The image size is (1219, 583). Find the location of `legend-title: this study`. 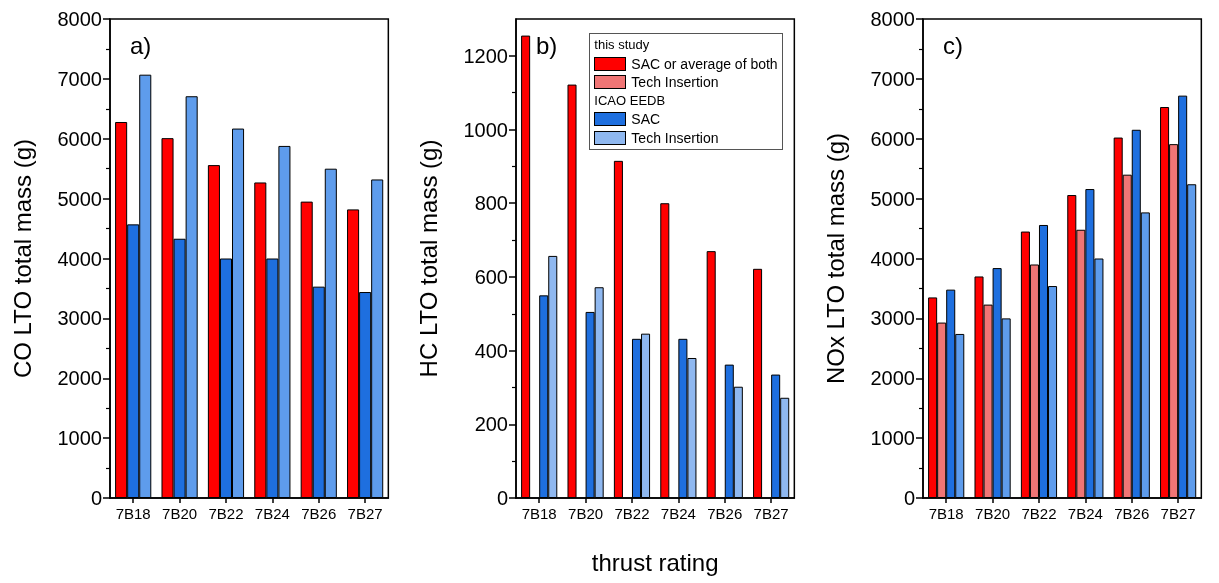

legend-title: this study is located at coordinates (622, 45).